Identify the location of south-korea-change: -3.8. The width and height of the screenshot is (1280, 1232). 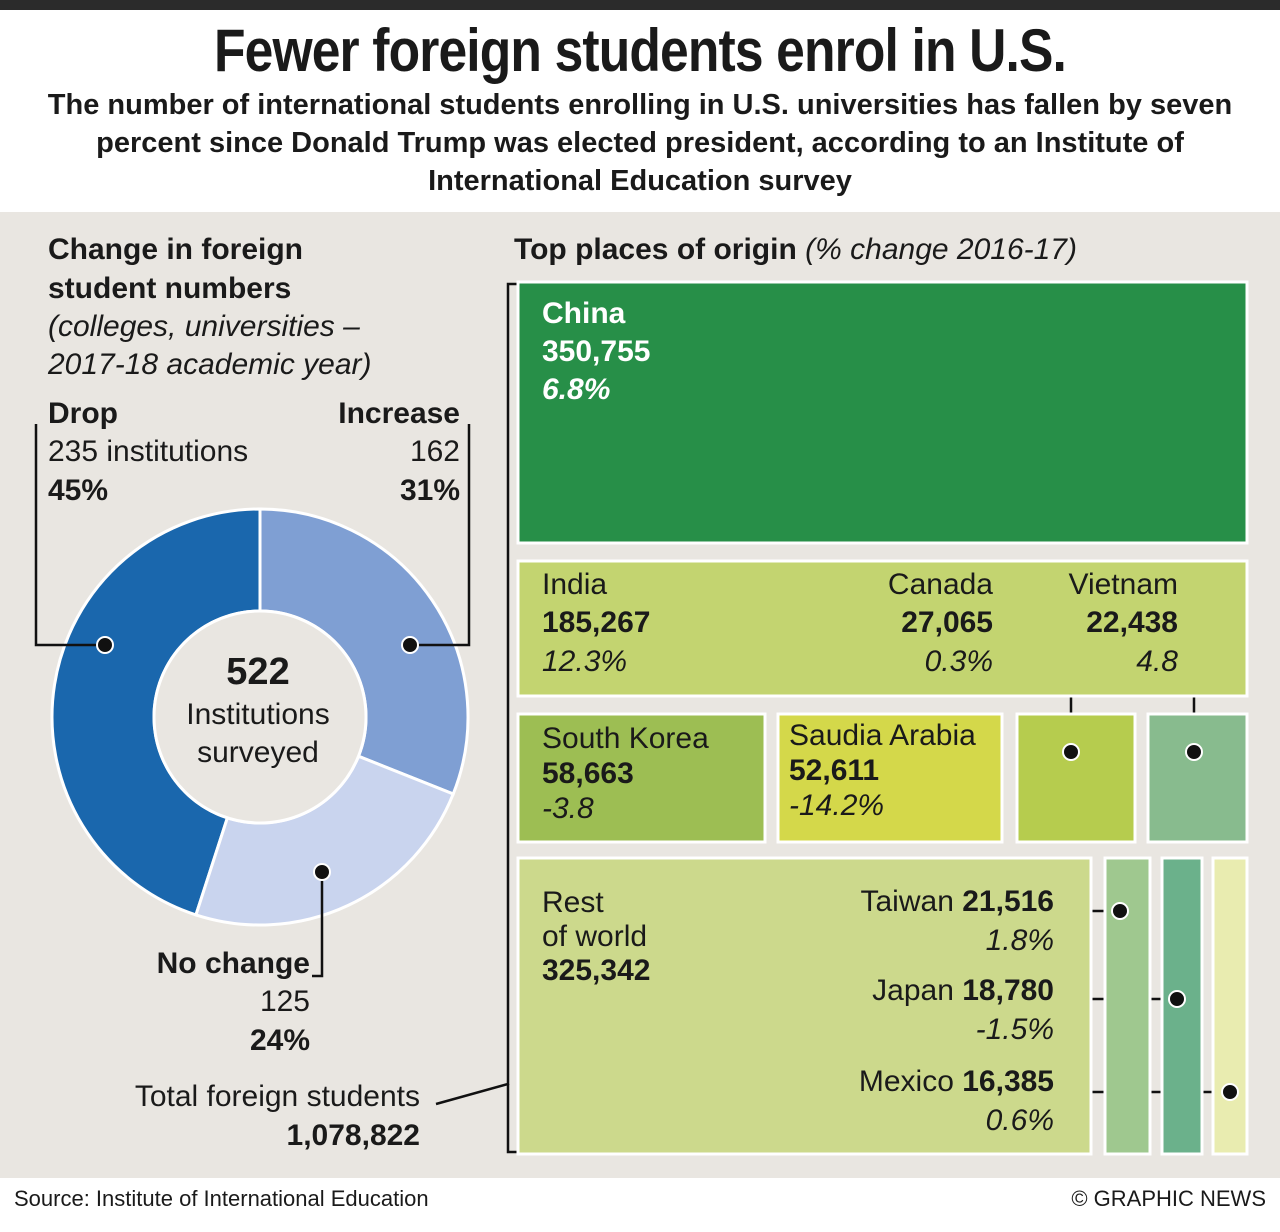
(568, 808).